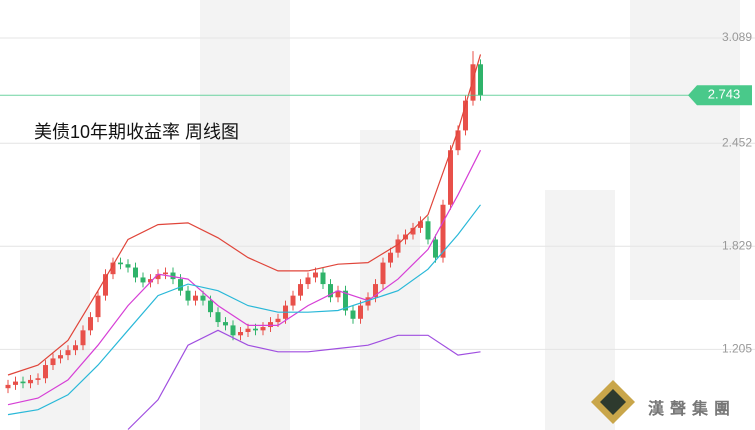 The image size is (755, 430). What do you see at coordinates (737, 349) in the screenshot?
I see `y-tick-label: 1.205` at bounding box center [737, 349].